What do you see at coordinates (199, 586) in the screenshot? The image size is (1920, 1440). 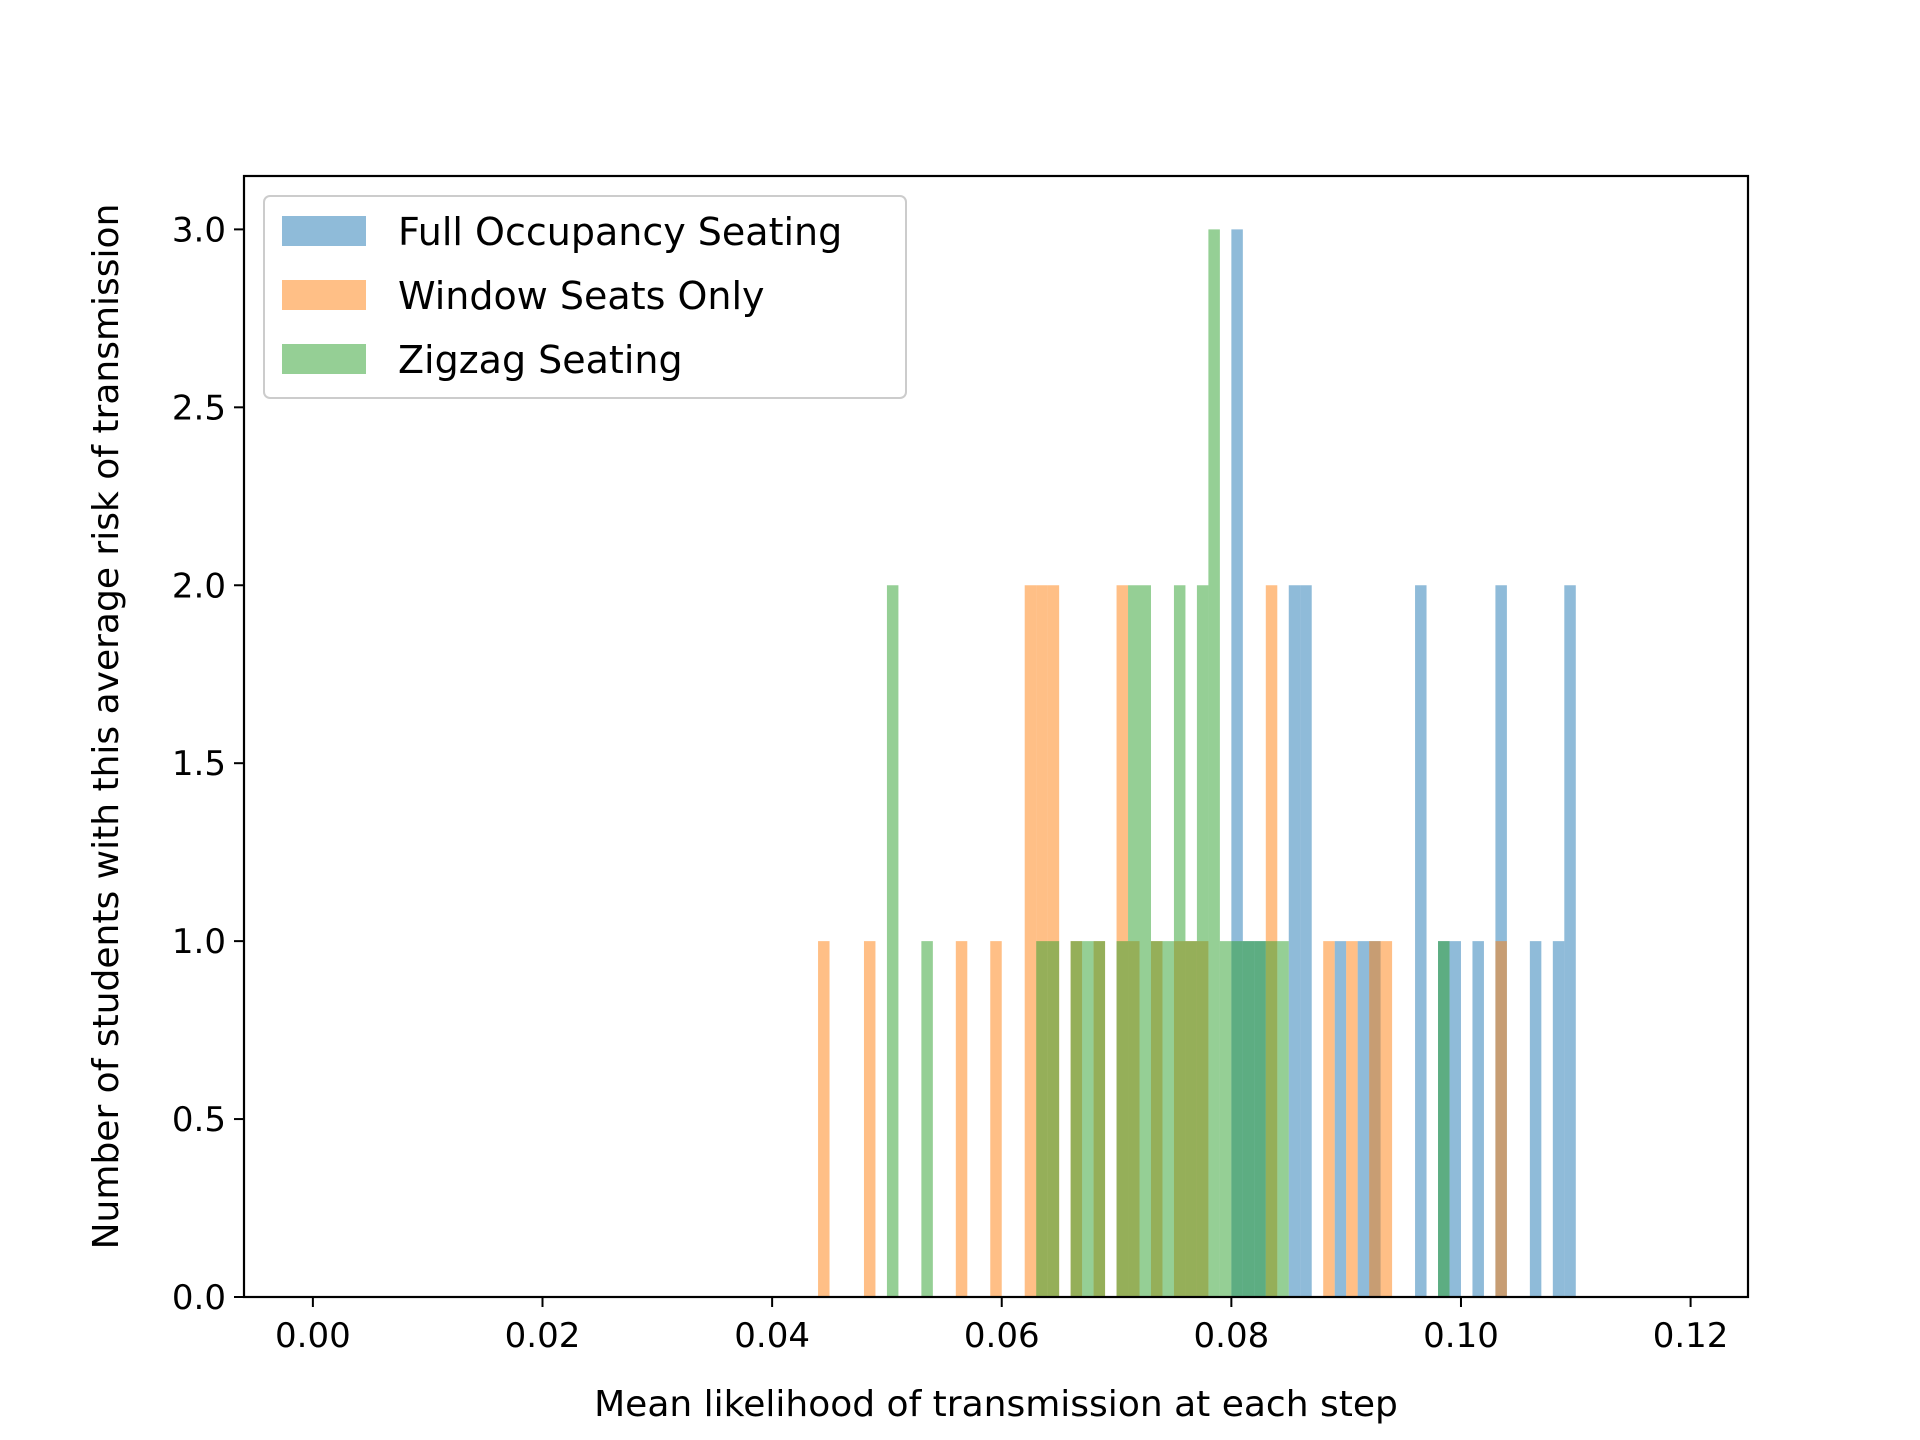 I see `y-tick-label: 2.0` at bounding box center [199, 586].